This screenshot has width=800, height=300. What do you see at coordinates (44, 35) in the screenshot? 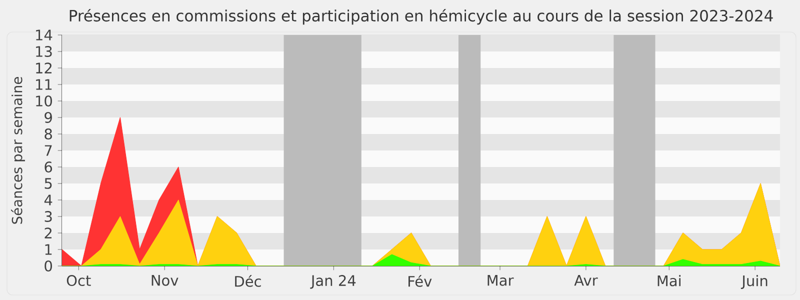
I see `y-tick-label: 14` at bounding box center [44, 35].